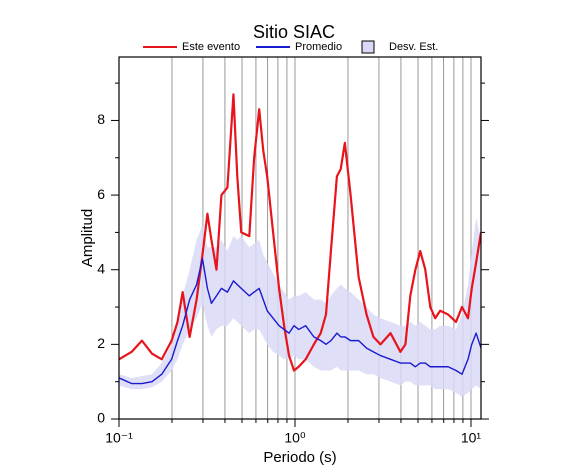 The width and height of the screenshot is (586, 475). What do you see at coordinates (101, 119) in the screenshot?
I see `y-tick-label: 8` at bounding box center [101, 119].